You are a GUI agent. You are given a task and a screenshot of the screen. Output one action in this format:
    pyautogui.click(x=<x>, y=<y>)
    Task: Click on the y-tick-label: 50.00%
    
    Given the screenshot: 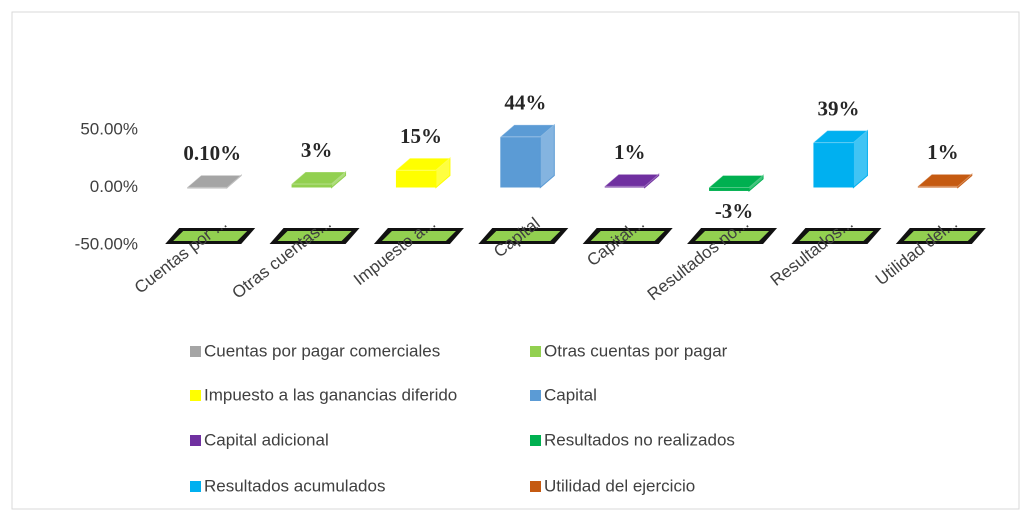 What is the action you would take?
    pyautogui.click(x=109, y=128)
    